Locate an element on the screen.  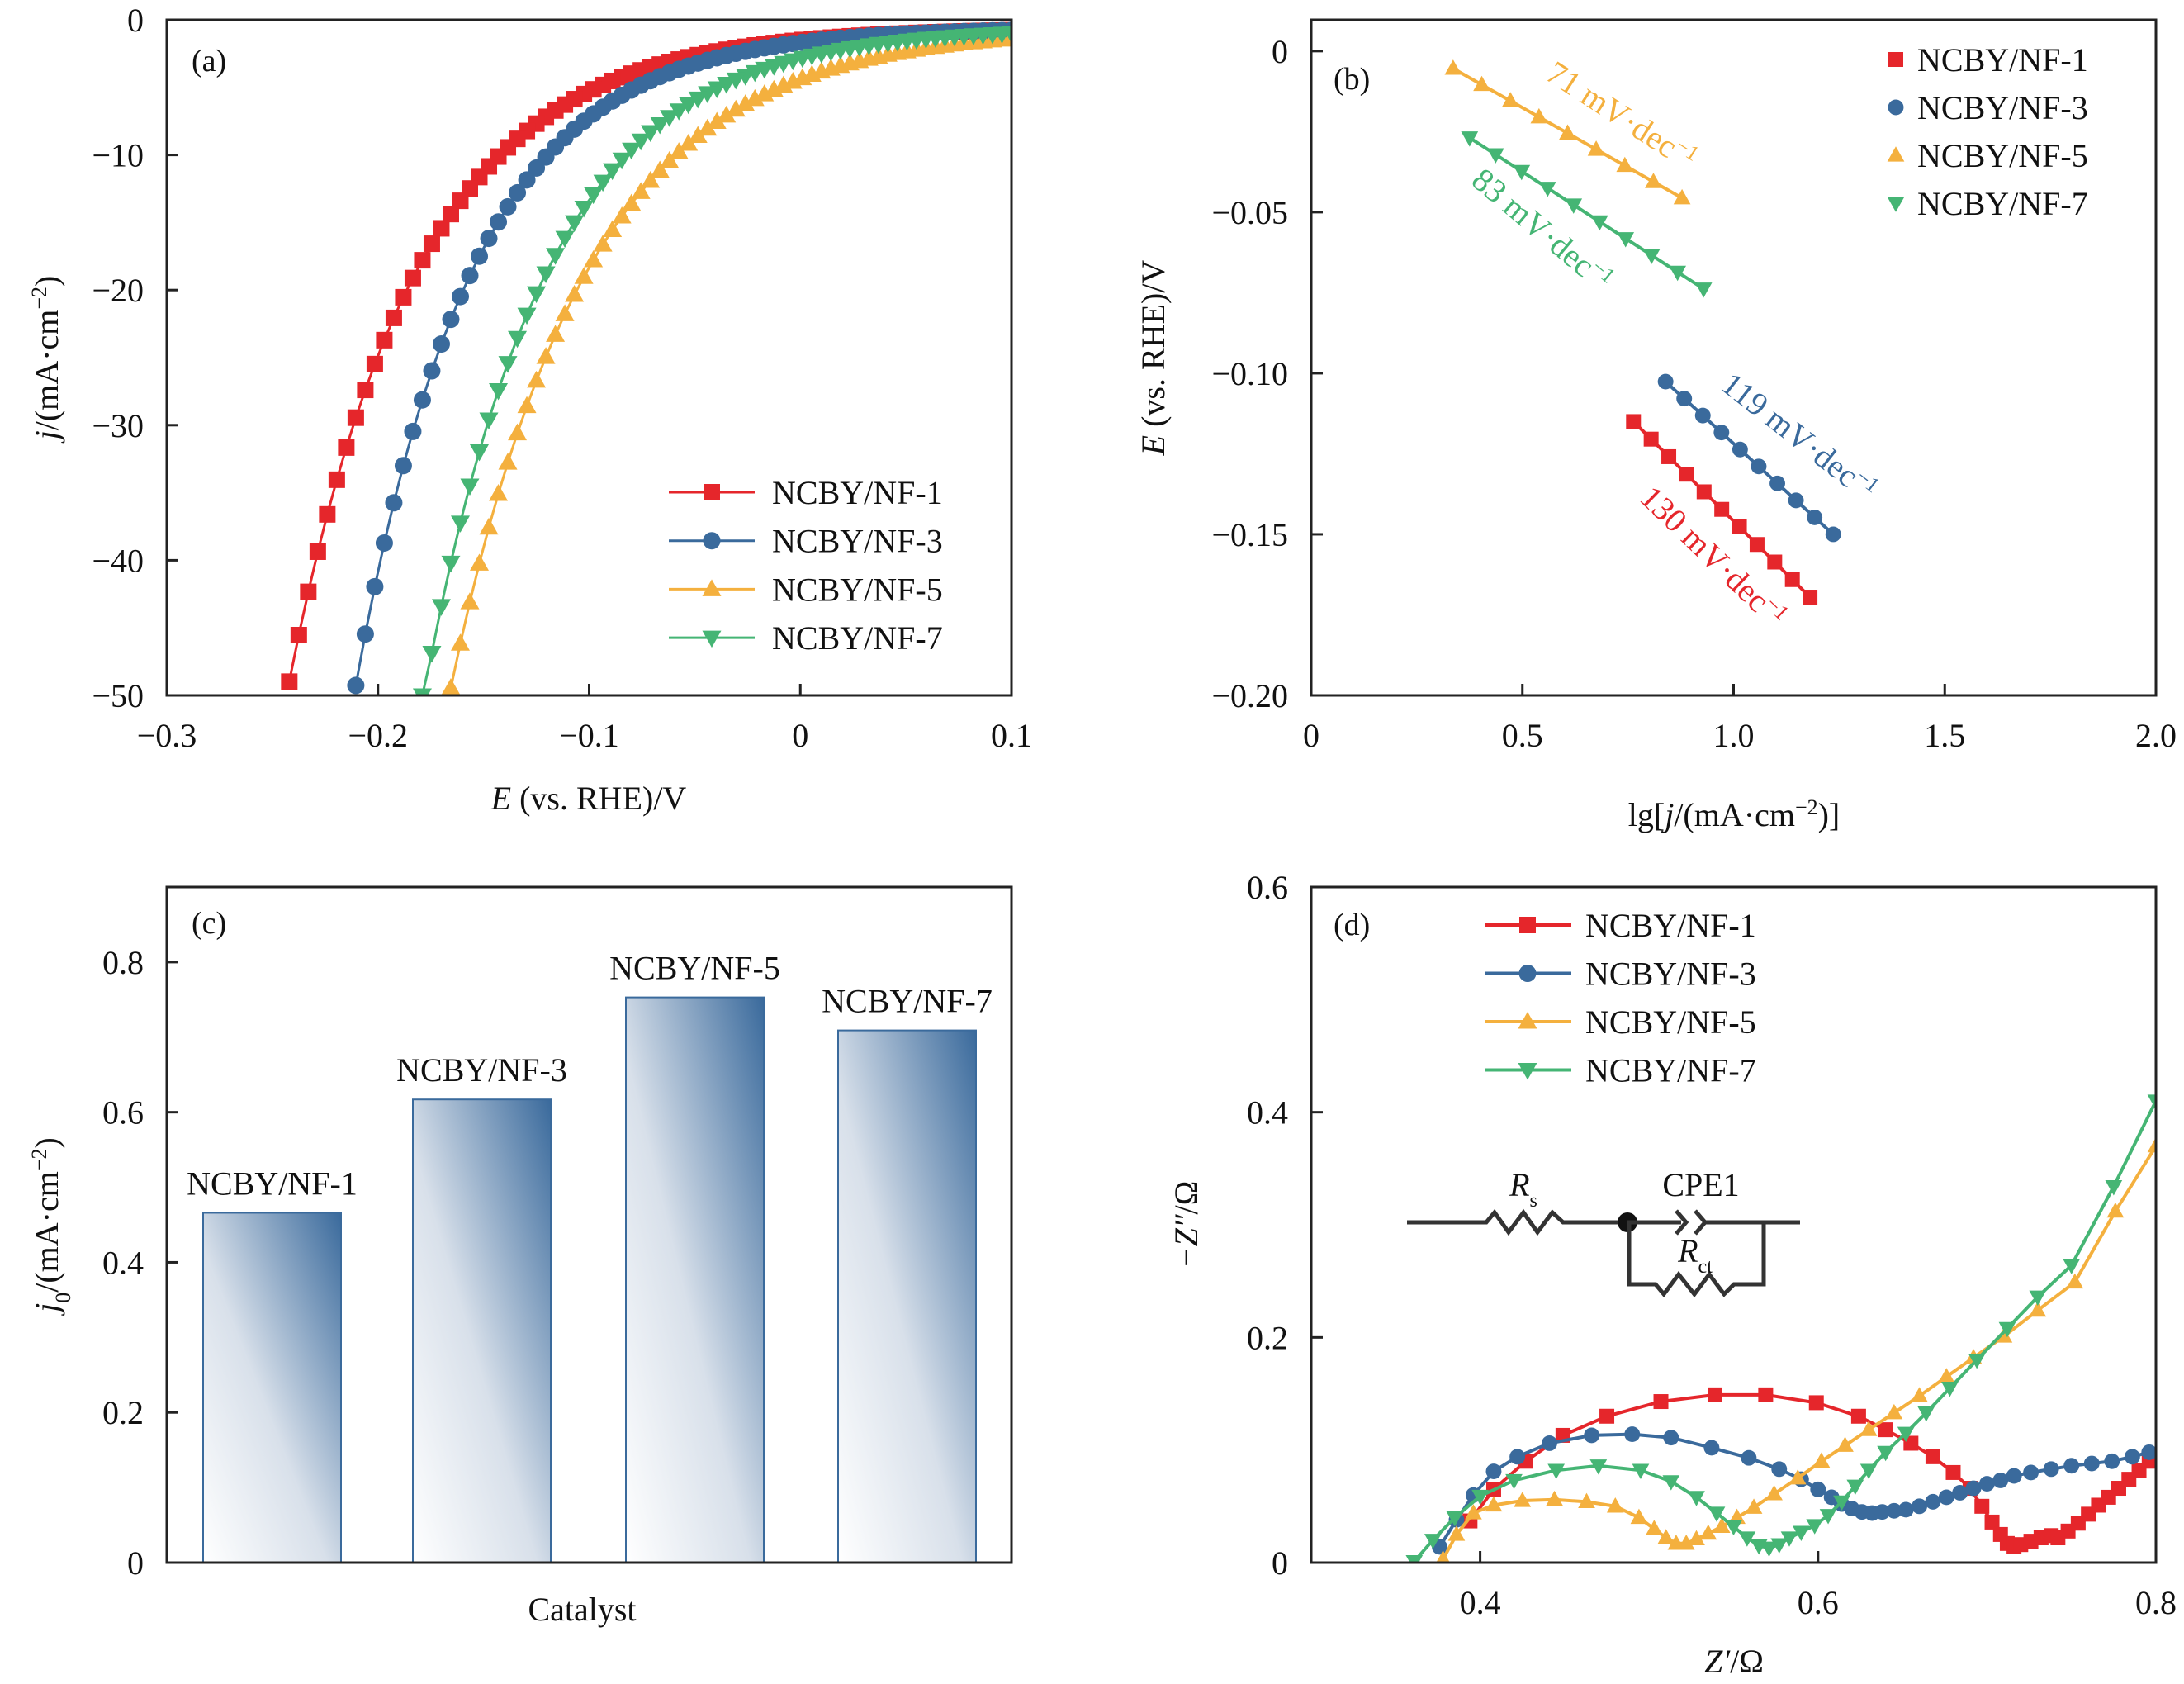
x-tick-label: 0 is located at coordinates (1311, 735).